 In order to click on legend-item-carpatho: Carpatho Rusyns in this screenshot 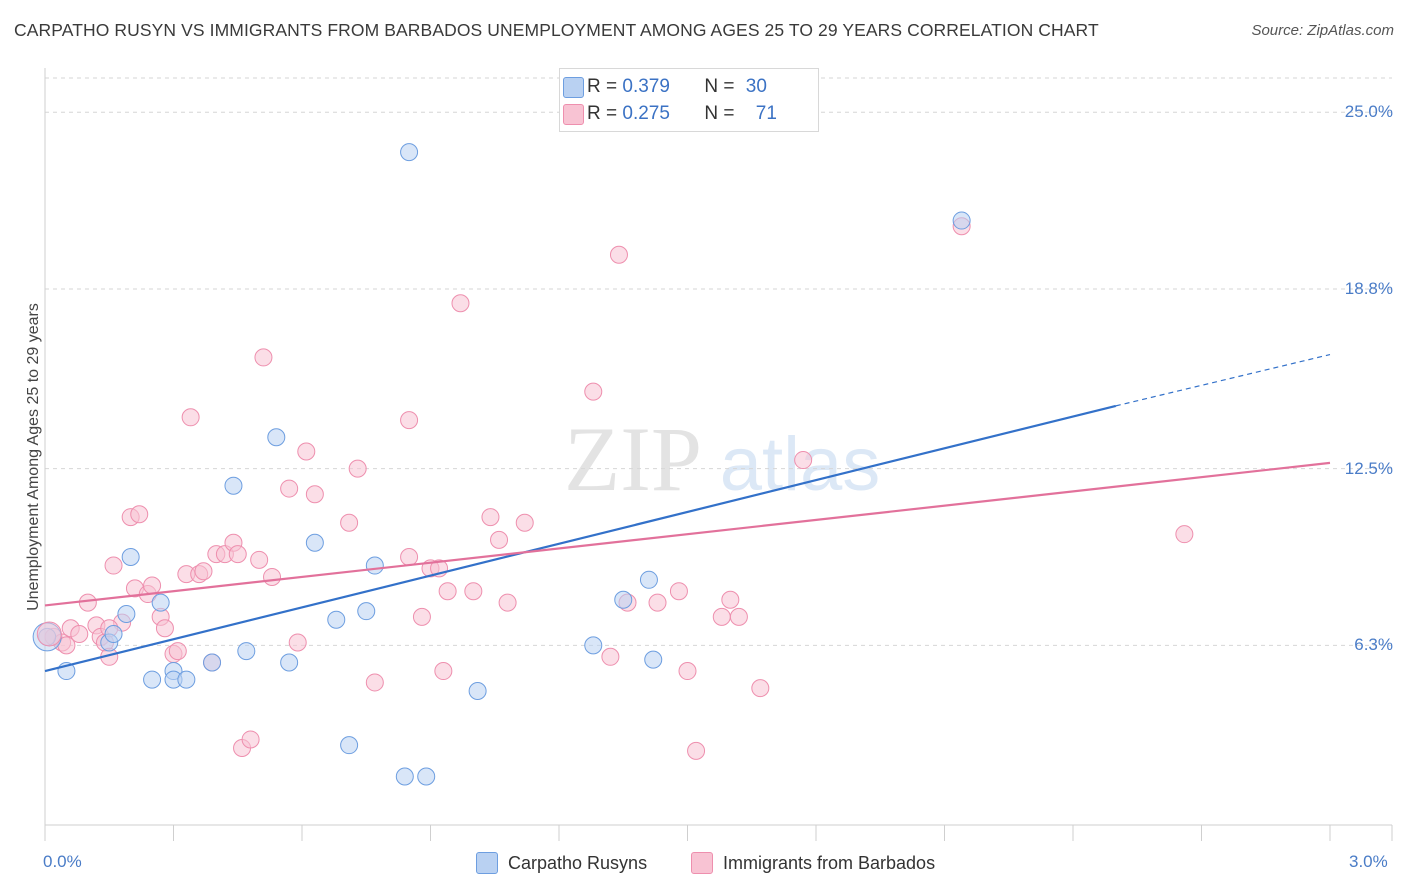, I will do `click(561, 863)`.